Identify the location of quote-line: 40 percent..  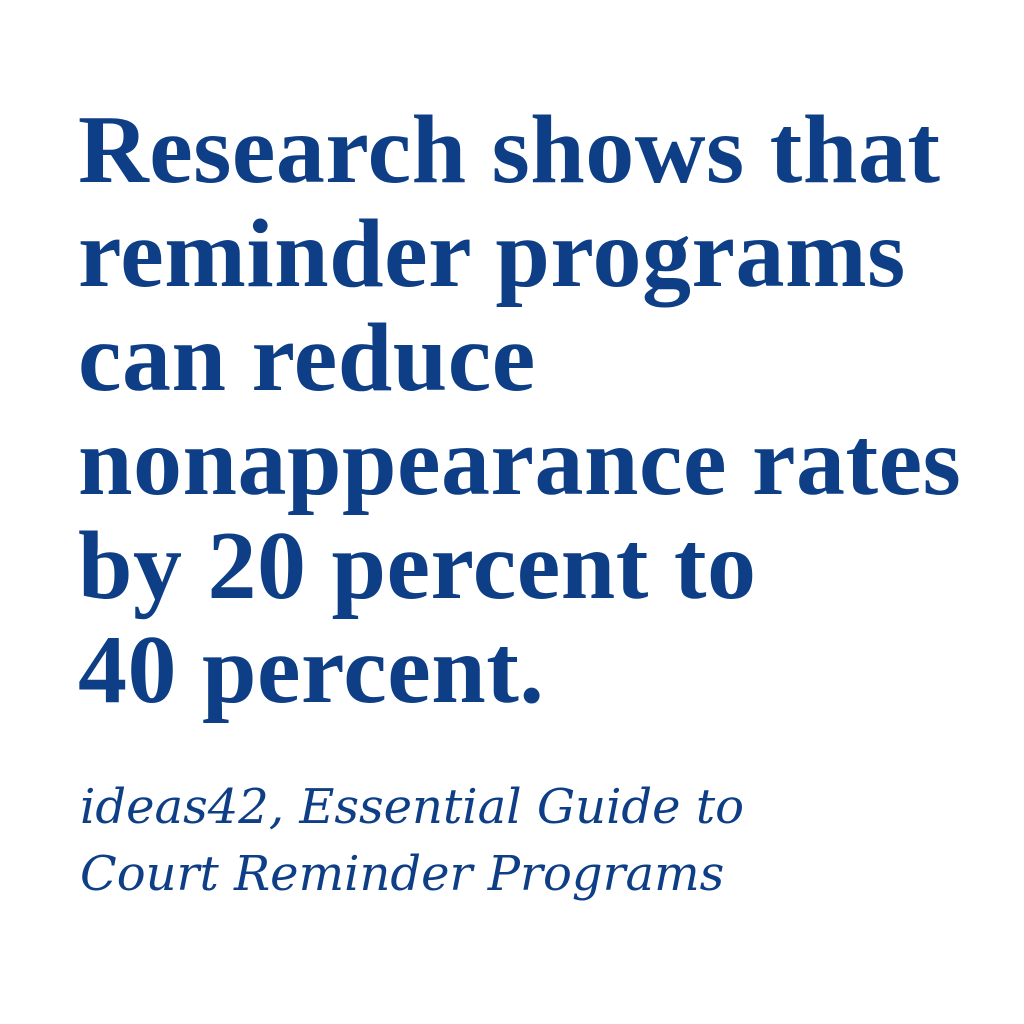
(311, 670).